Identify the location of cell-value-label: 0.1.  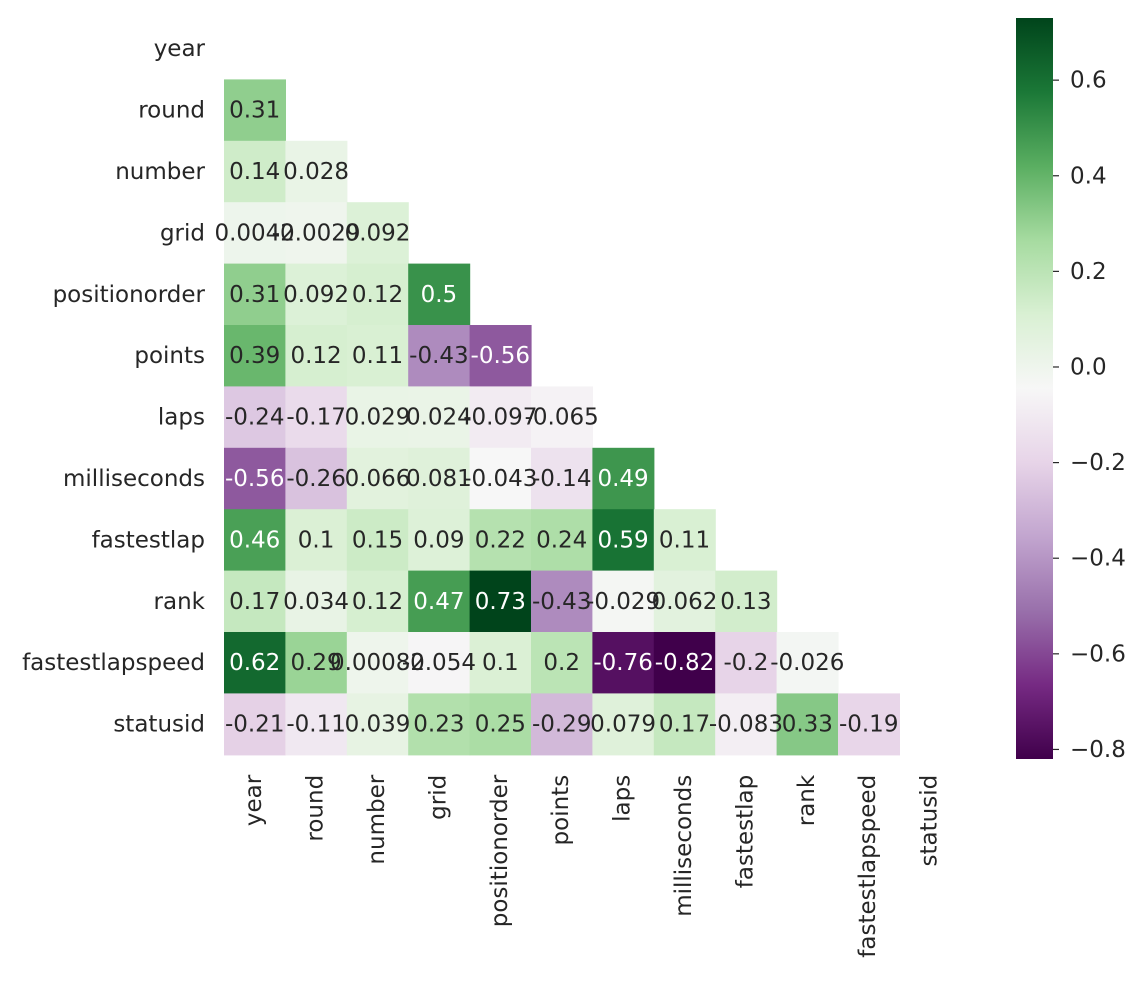
(500, 663).